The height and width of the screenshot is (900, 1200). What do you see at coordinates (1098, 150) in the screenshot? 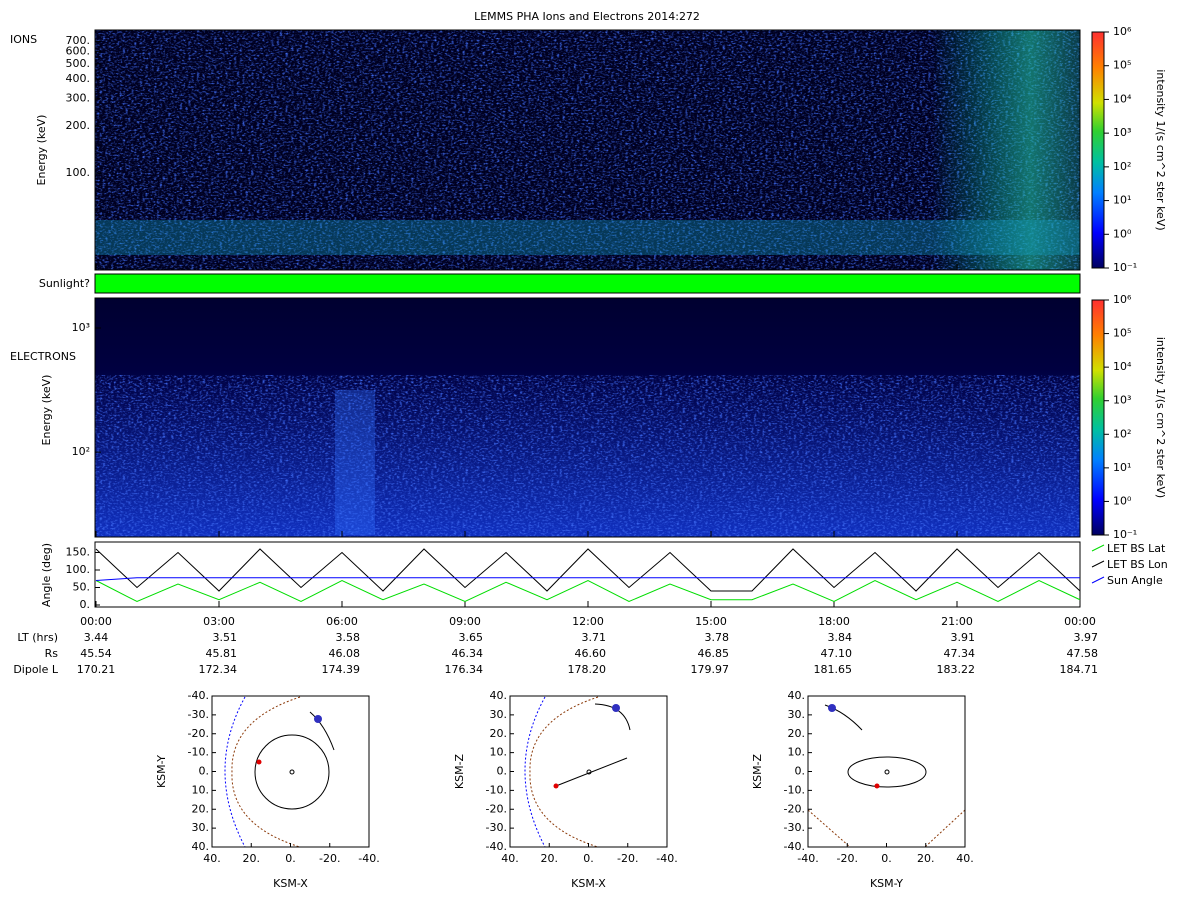
I see `colorbar` at bounding box center [1098, 150].